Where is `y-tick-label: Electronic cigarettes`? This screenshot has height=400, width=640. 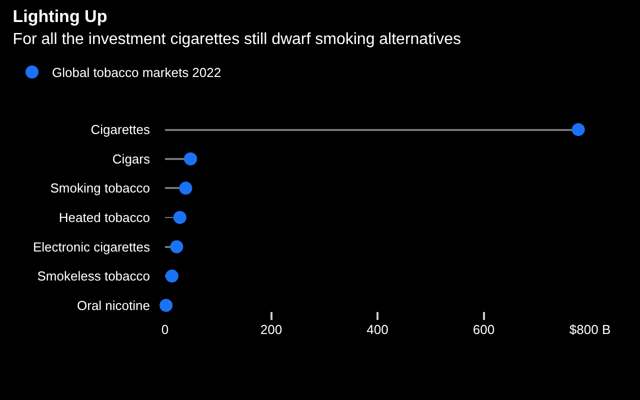 y-tick-label: Electronic cigarettes is located at coordinates (91, 246).